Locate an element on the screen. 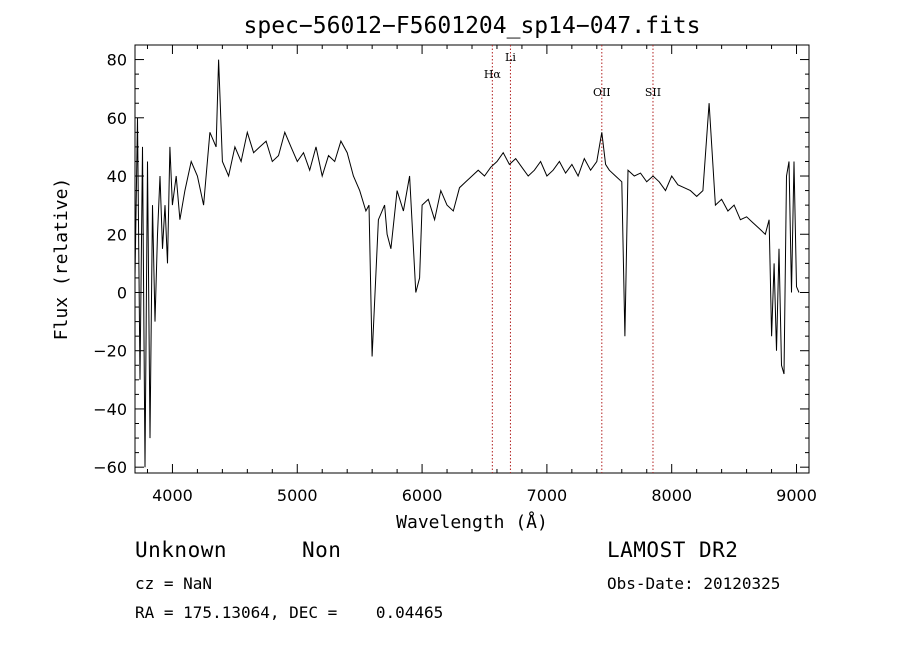 Image resolution: width=900 pixels, height=649 pixels. redshift-text: cz = NaN is located at coordinates (174, 583).